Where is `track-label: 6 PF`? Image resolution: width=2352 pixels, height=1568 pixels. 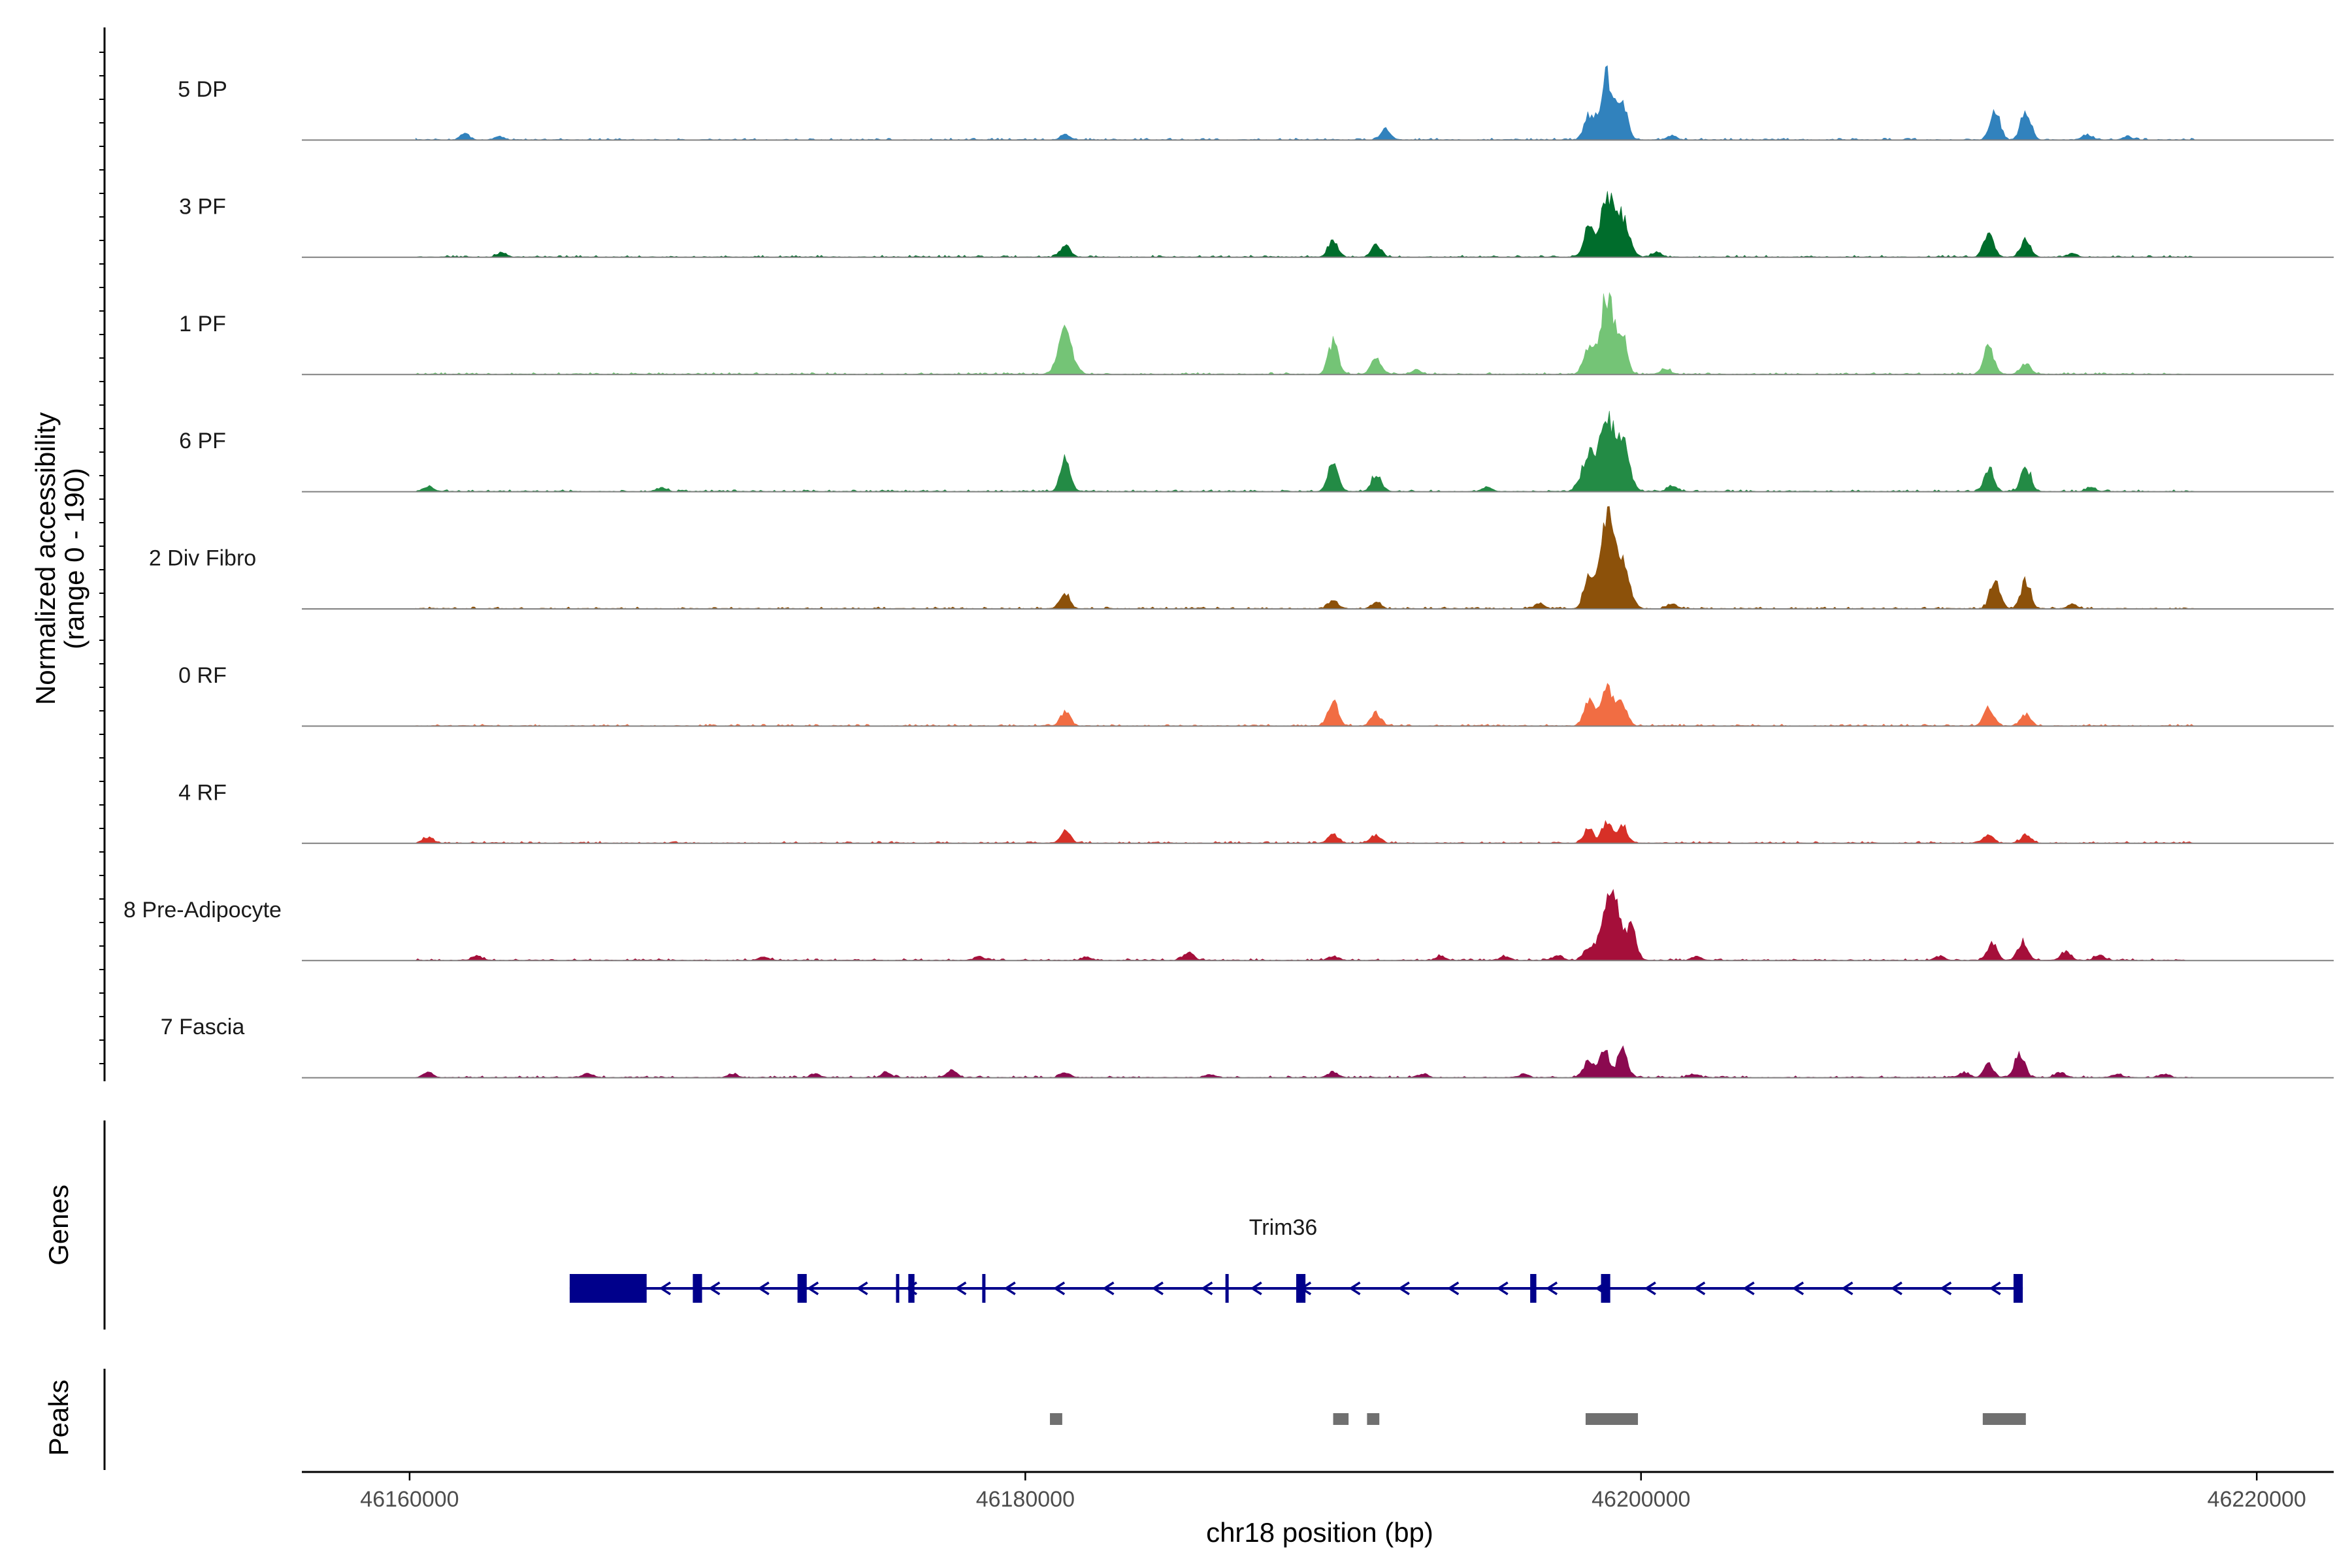
track-label: 6 PF is located at coordinates (202, 441).